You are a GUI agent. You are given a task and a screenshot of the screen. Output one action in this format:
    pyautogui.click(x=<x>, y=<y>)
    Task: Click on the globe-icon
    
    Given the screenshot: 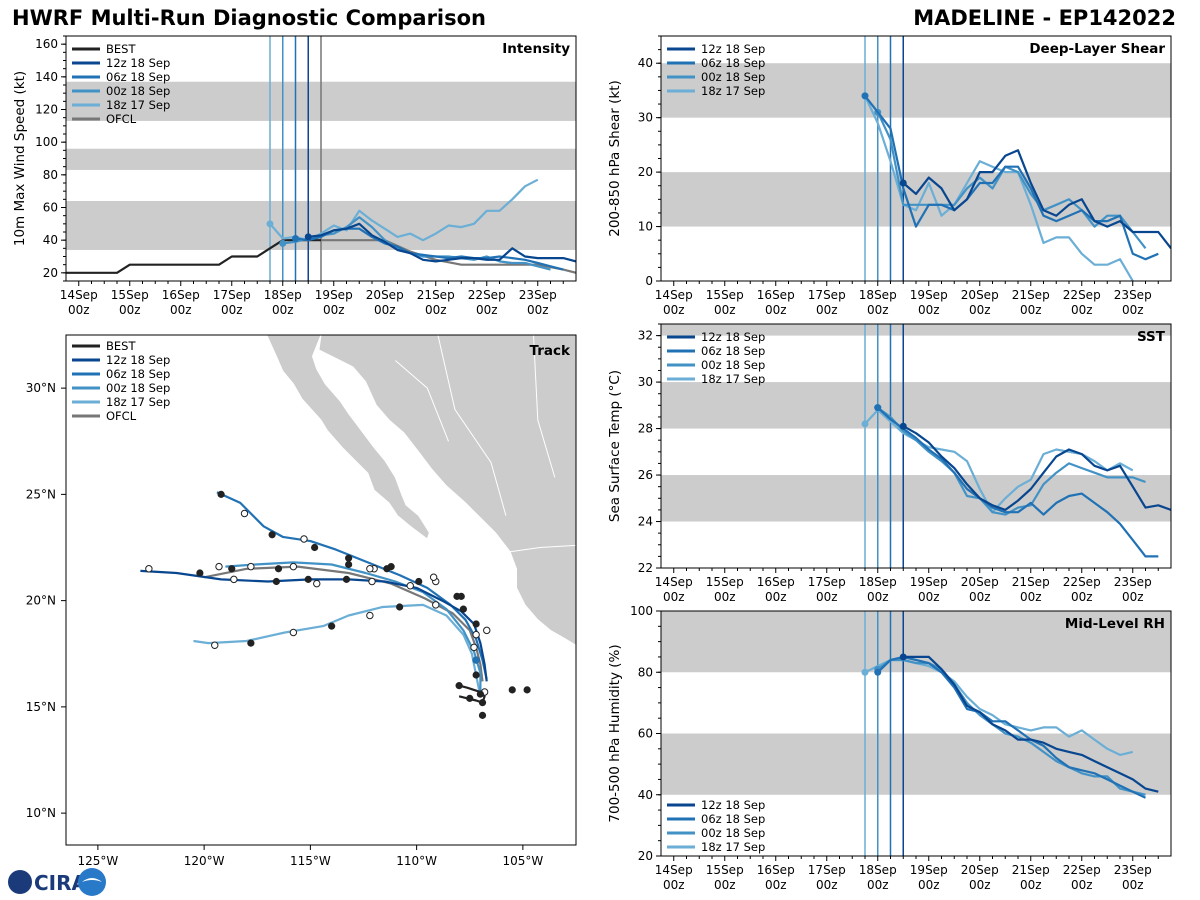 What is the action you would take?
    pyautogui.click(x=20, y=882)
    